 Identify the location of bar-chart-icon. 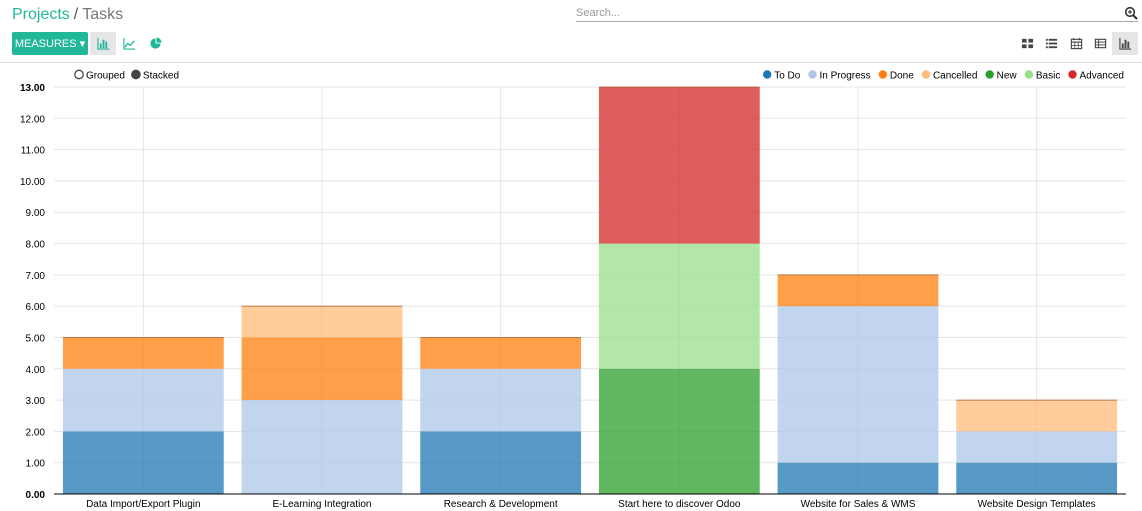
(102, 43).